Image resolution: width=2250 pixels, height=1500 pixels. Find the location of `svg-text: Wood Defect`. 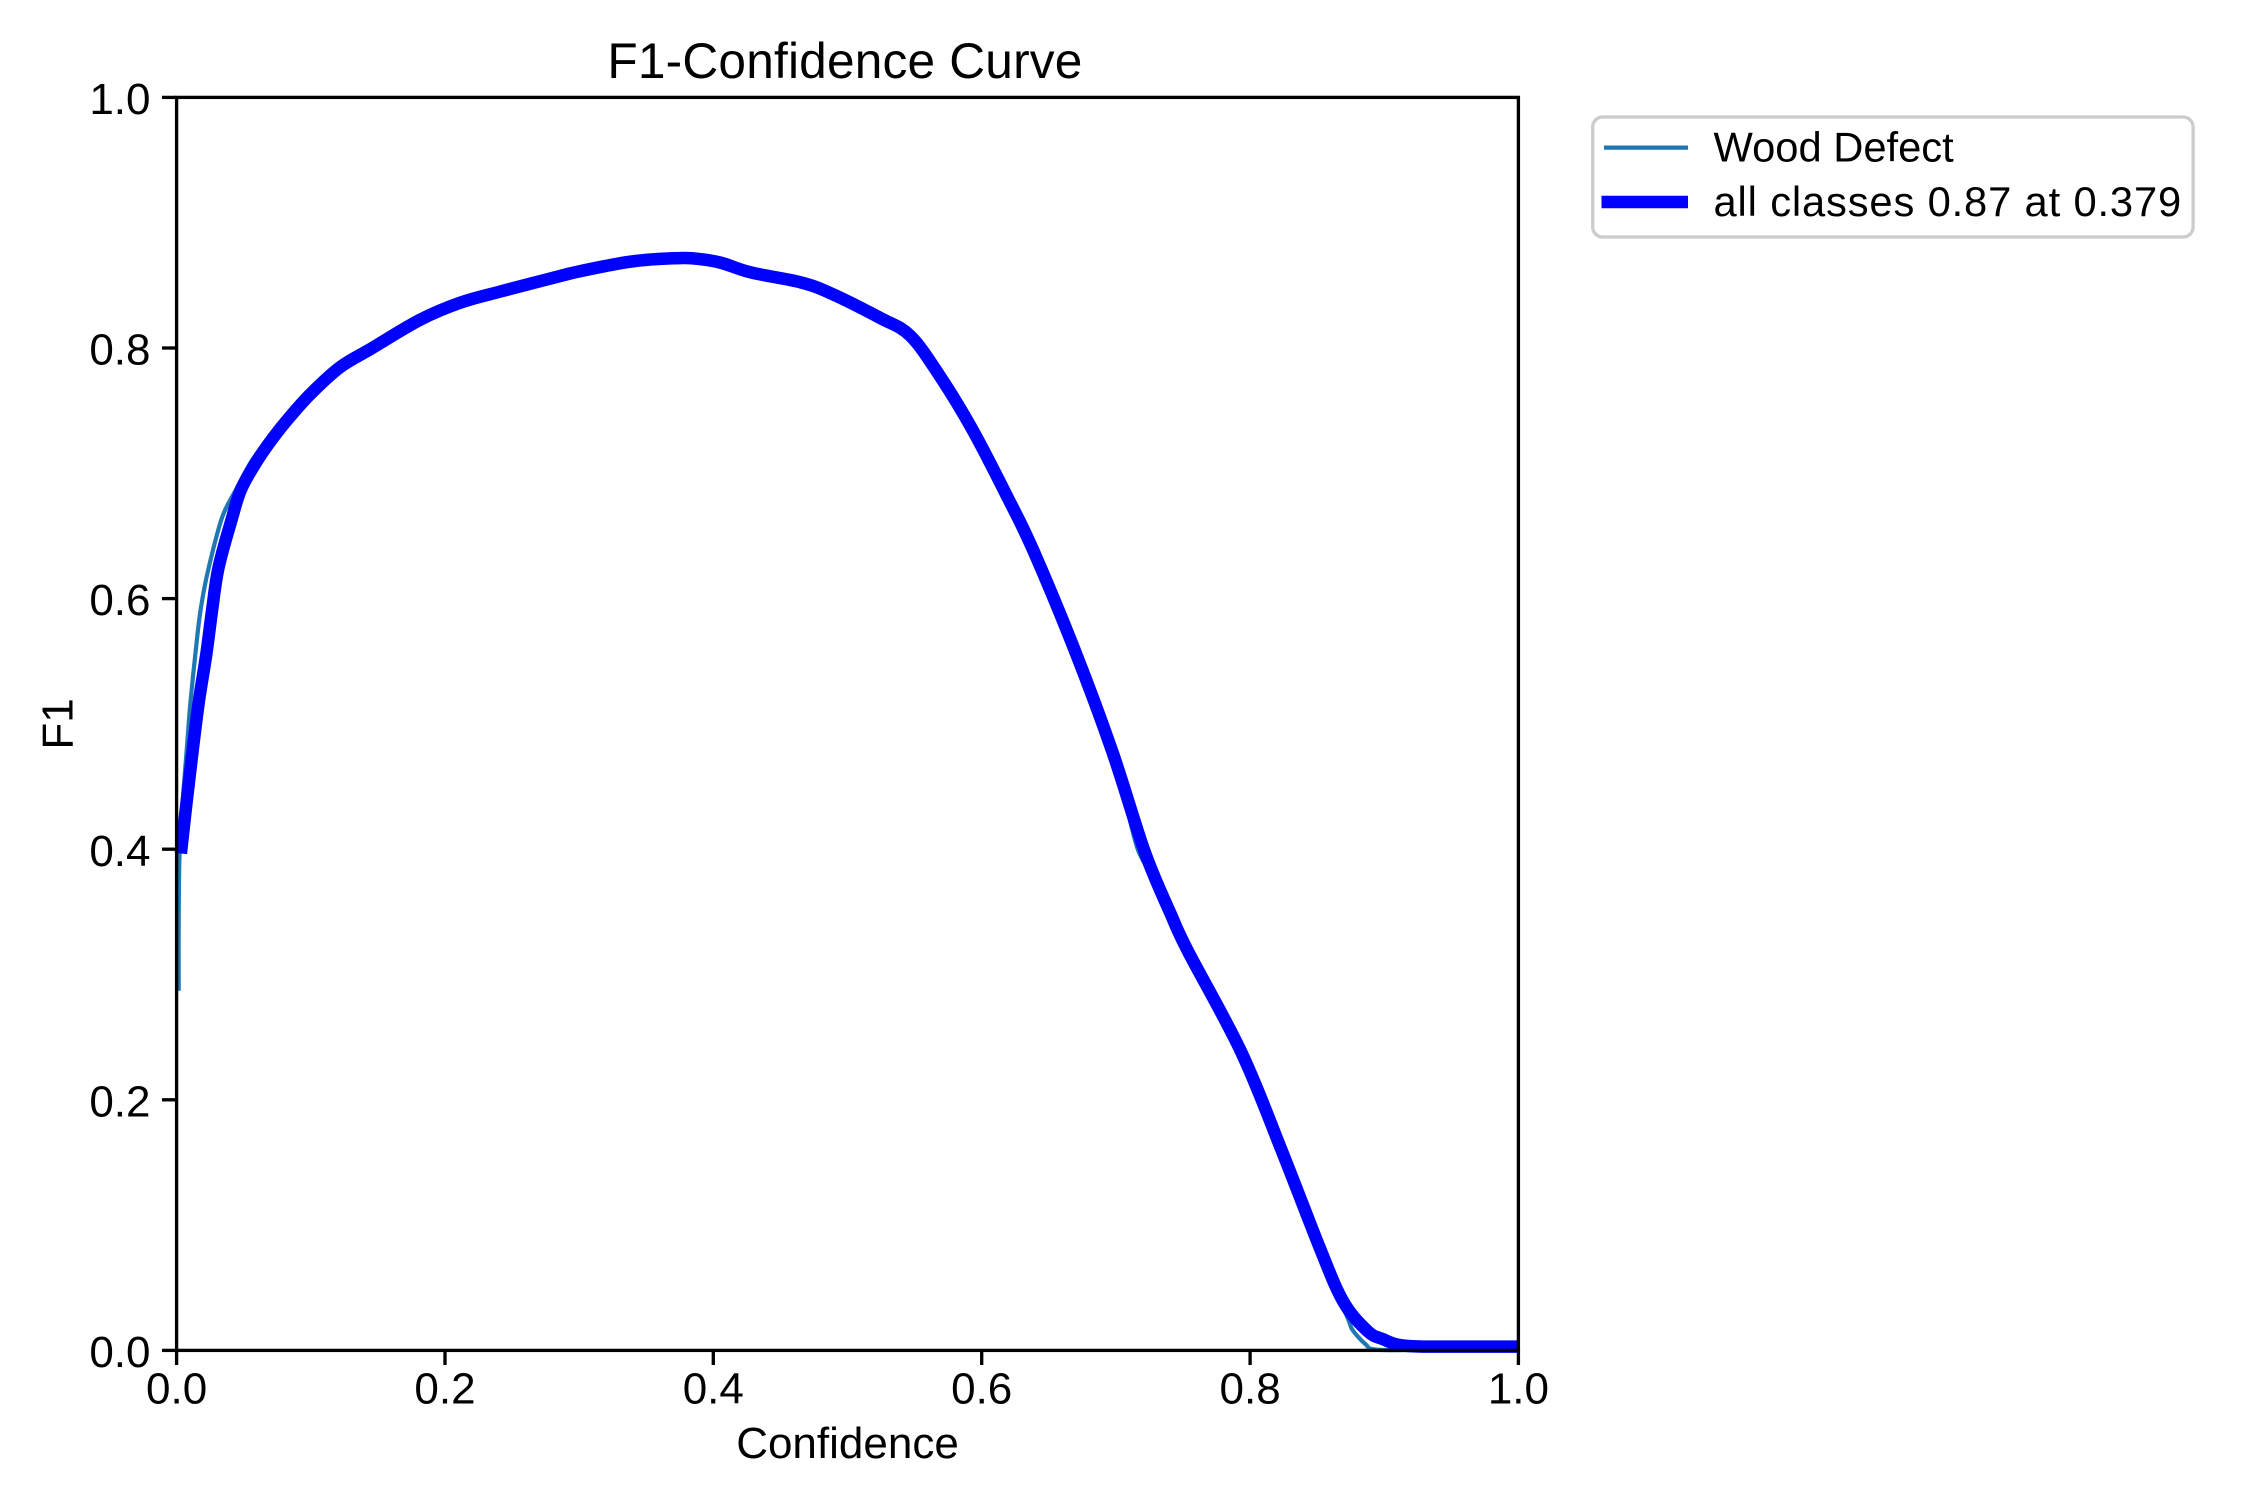

svg-text: Wood Defect is located at coordinates (1834, 147).